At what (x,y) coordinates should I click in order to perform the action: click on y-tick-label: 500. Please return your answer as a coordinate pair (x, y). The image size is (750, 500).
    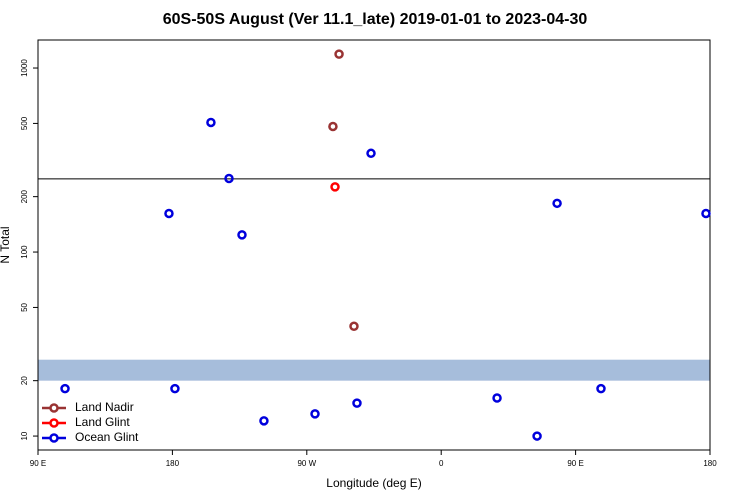
    Looking at the image, I should click on (24, 123).